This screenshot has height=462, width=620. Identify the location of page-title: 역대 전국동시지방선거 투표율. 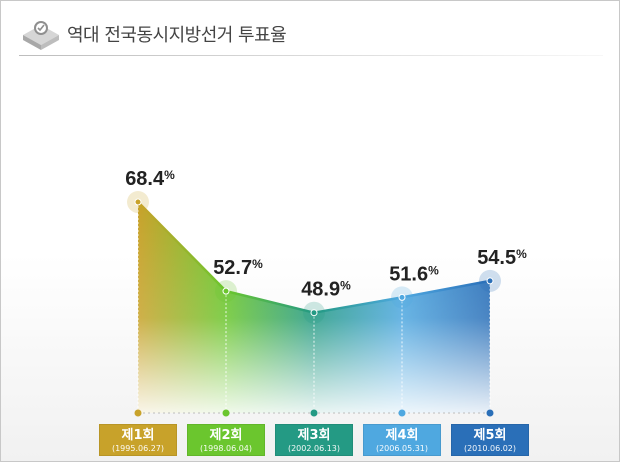
(177, 35).